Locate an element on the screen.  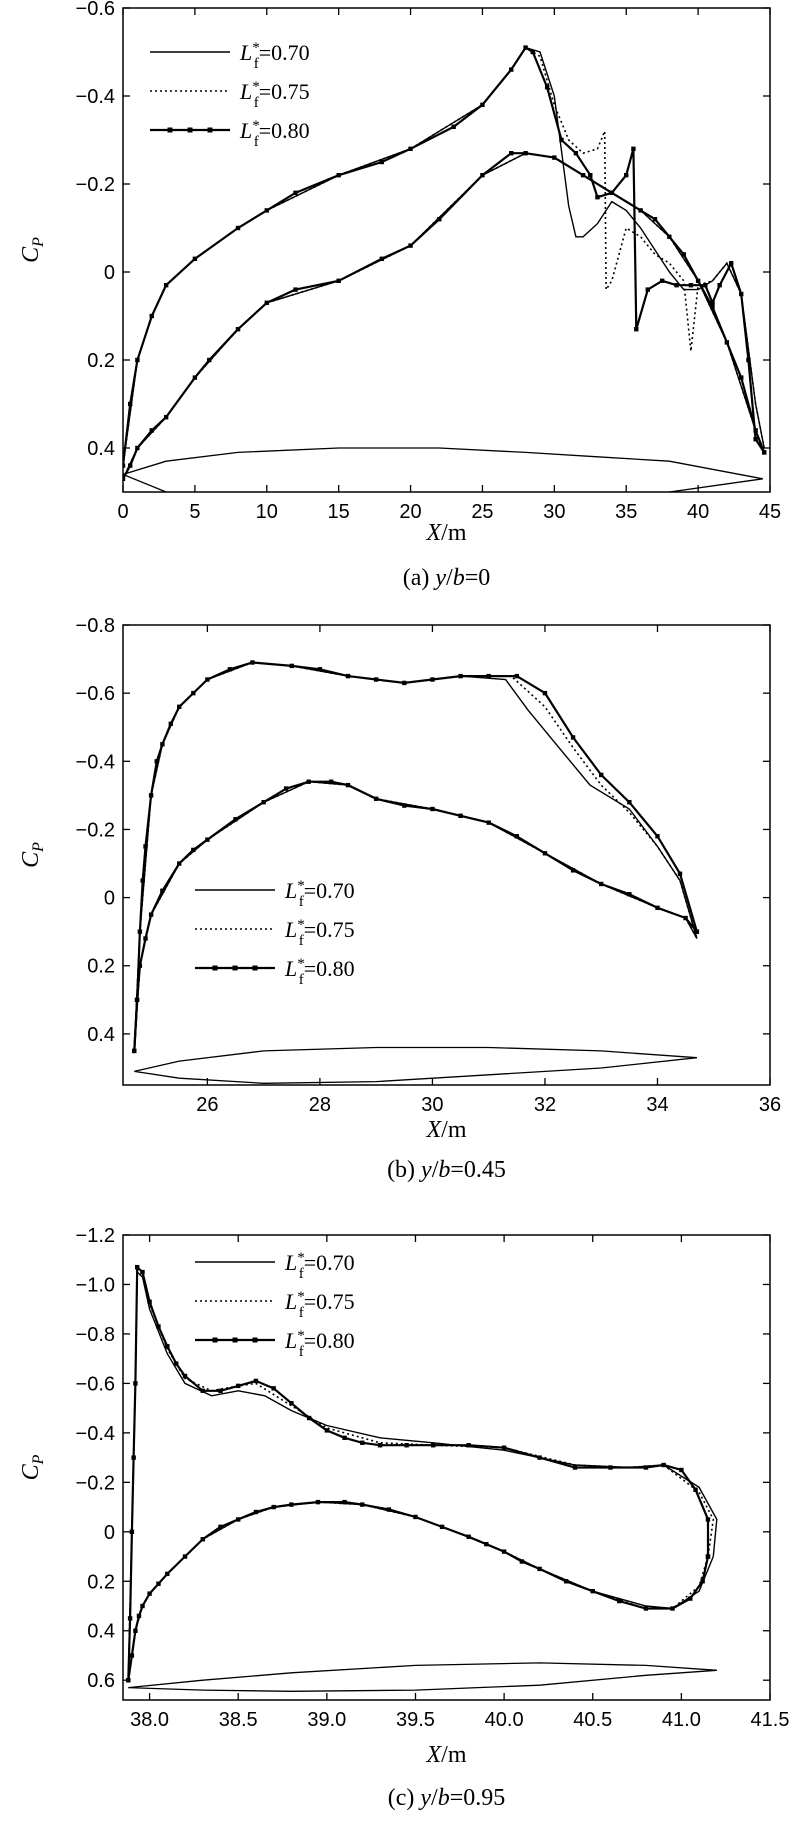
y-tick-label: −0.6 is located at coordinates (95, 10).